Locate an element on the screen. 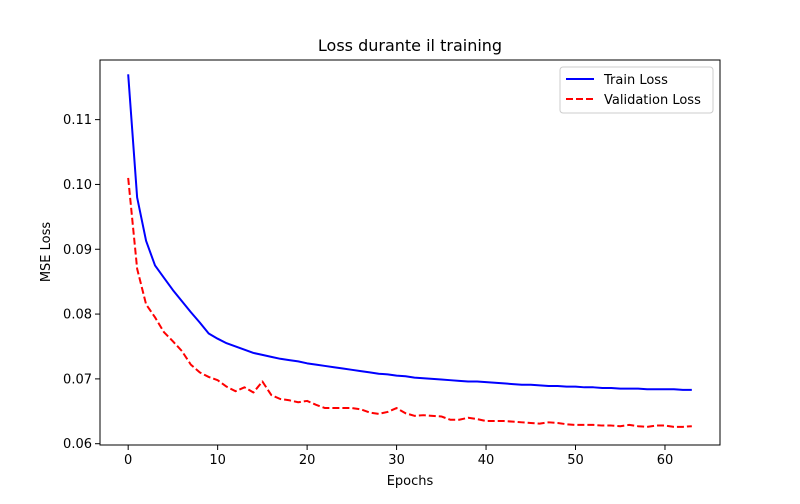 The height and width of the screenshot is (504, 800). chart-title: Loss durante il training is located at coordinates (410, 45).